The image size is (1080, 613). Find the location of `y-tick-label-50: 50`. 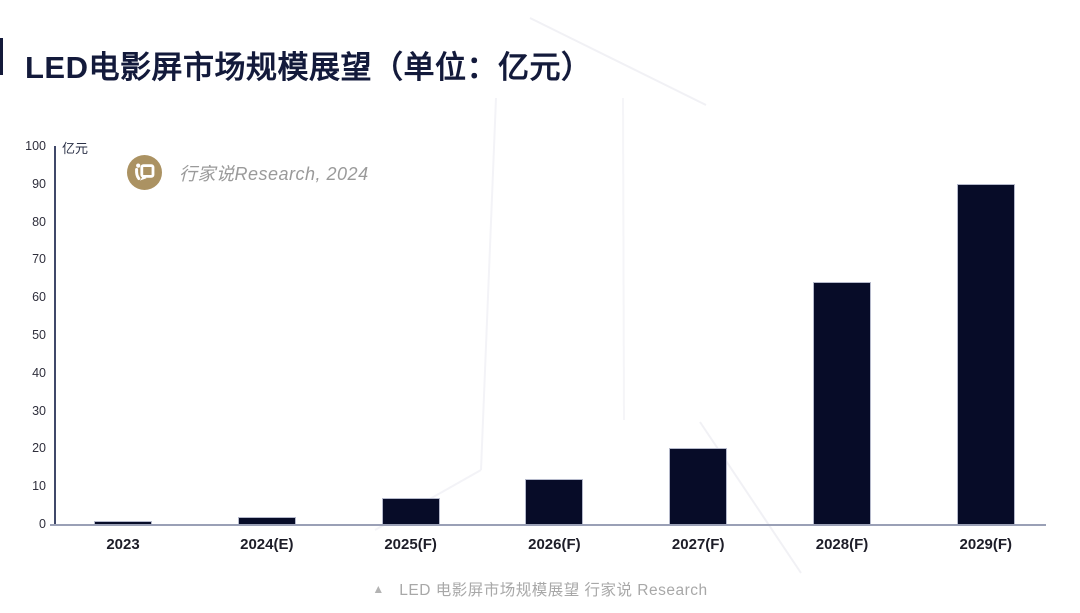

y-tick-label-50: 50 is located at coordinates (39, 335).